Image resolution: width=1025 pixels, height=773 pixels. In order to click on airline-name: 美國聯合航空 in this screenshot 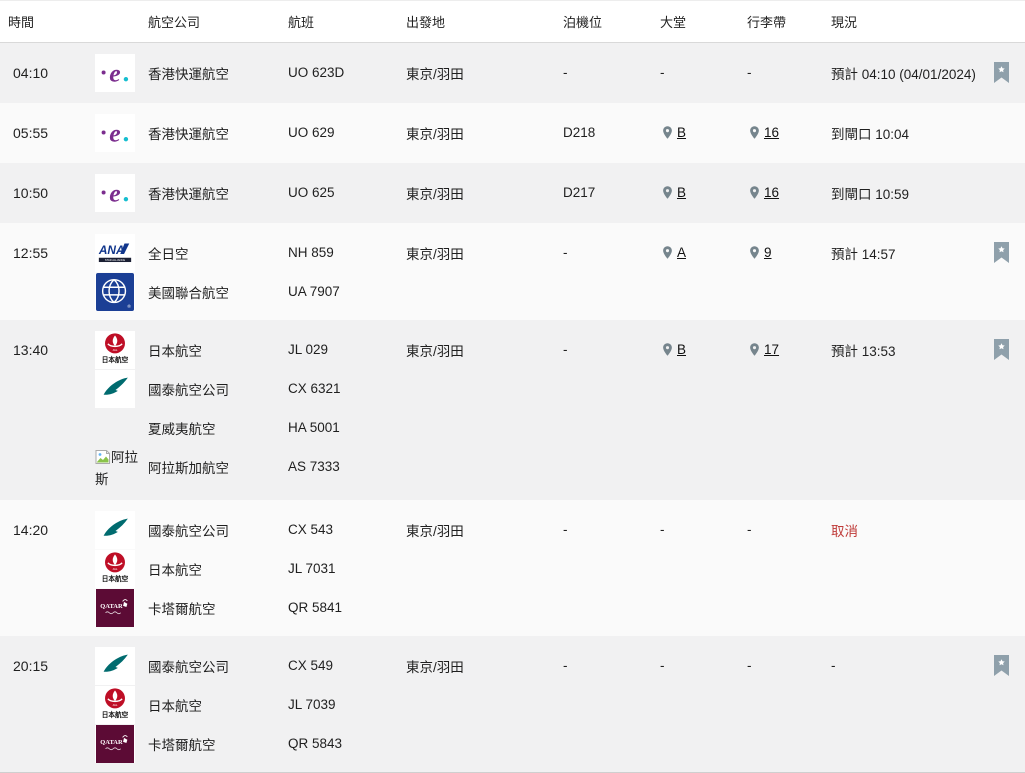, I will do `click(188, 293)`.